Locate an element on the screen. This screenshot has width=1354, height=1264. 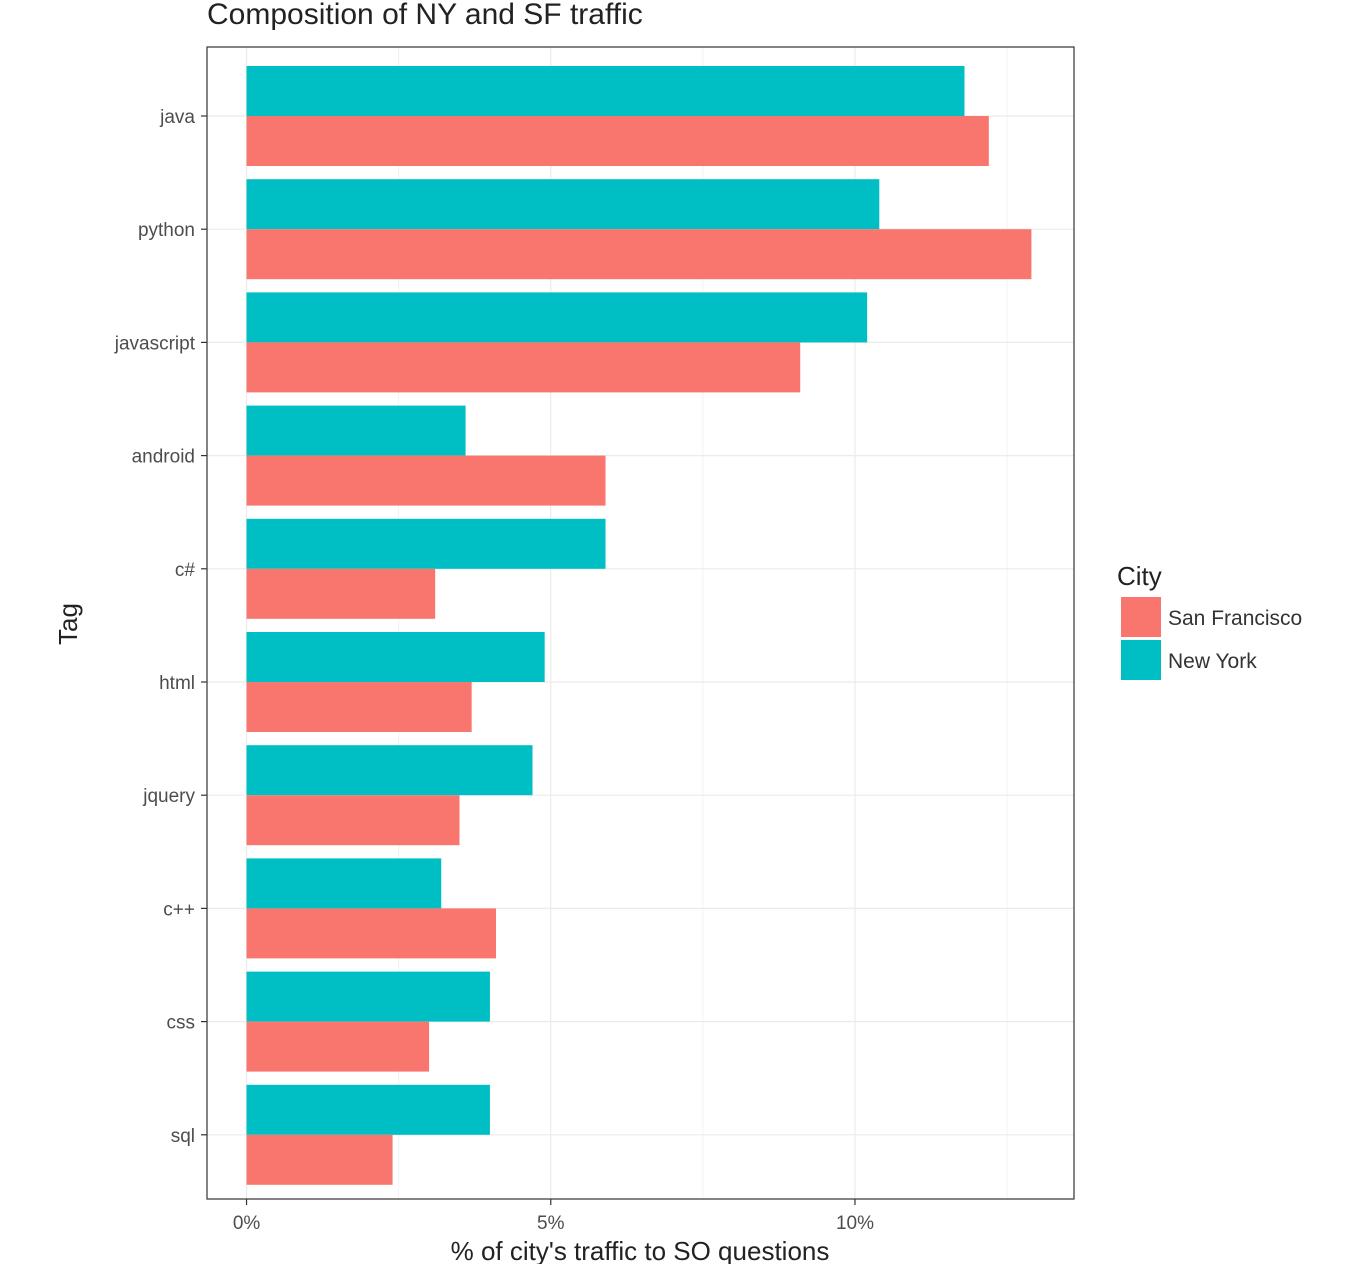
bar-new-york-java is located at coordinates (605, 91).